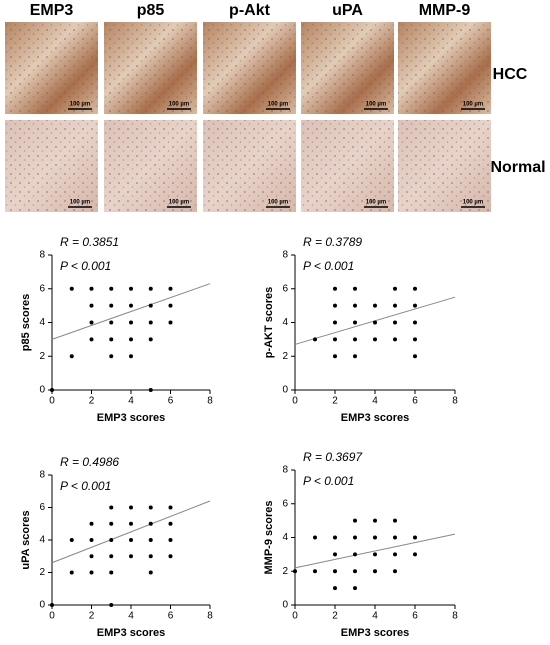 The height and width of the screenshot is (645, 550). I want to click on annotation: R = 0.3851, so click(89, 242).